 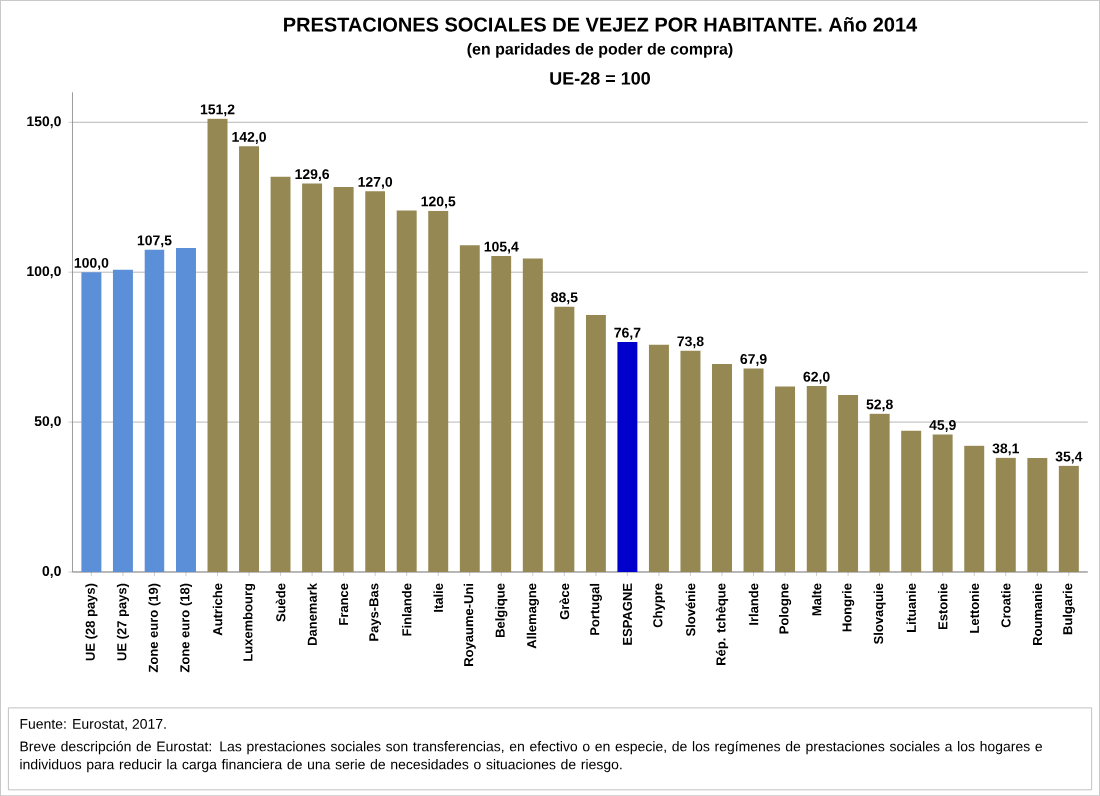 What do you see at coordinates (601, 24) in the screenshot?
I see `chart-title: PRESTACIONES SOCIALES DE VEJEZ POR HABITANTE. Año 2014` at bounding box center [601, 24].